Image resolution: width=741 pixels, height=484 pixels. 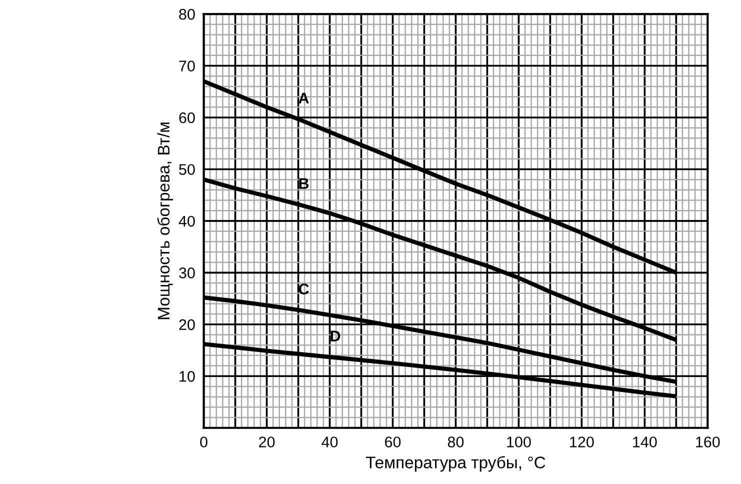 I want to click on series-label: C, so click(x=303, y=289).